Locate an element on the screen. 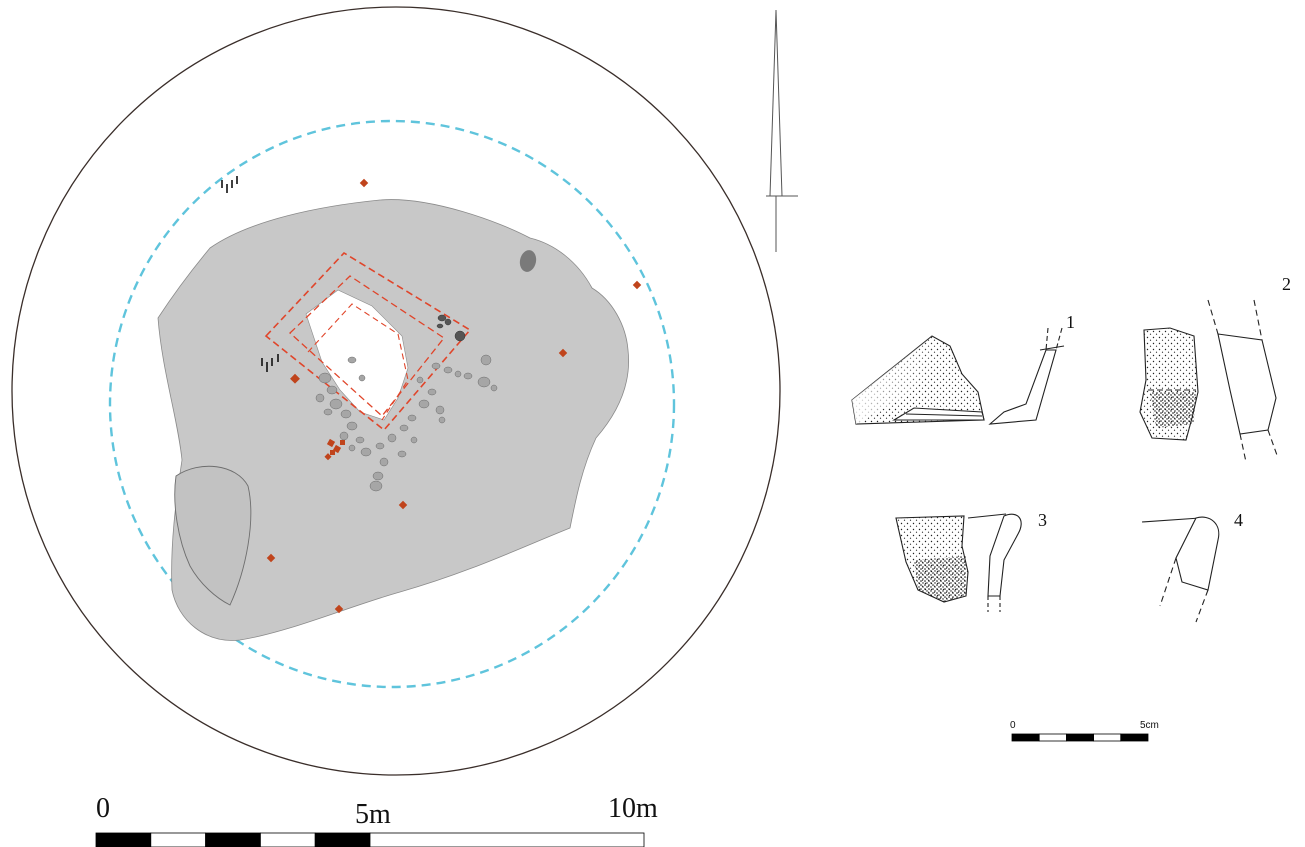  sherd-3-label: 3 is located at coordinates (1042, 520).